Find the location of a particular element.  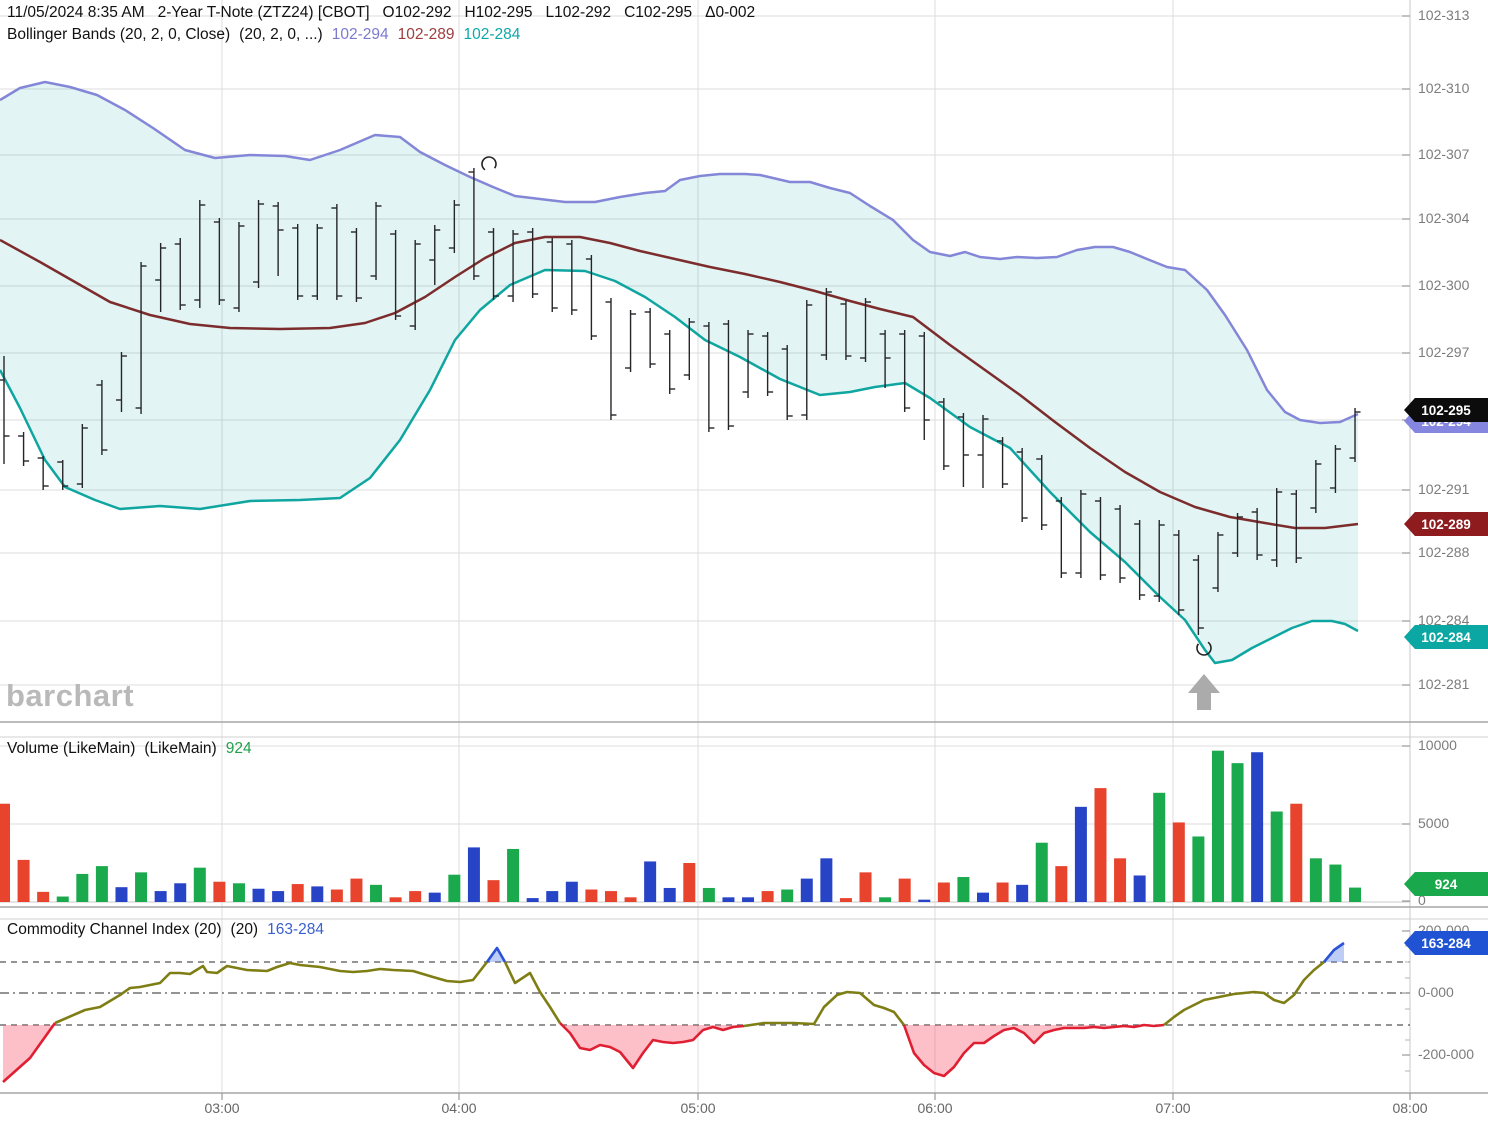

time-axis-label: 05:00 is located at coordinates (698, 1108).